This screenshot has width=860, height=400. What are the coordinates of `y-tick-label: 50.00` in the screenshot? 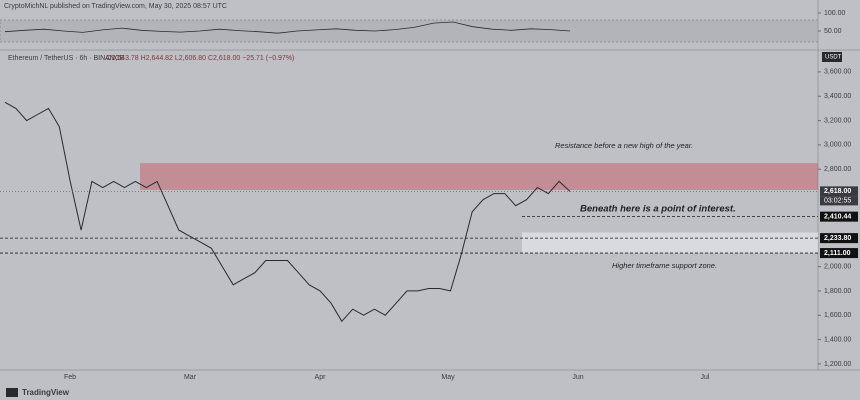 It's located at (833, 31).